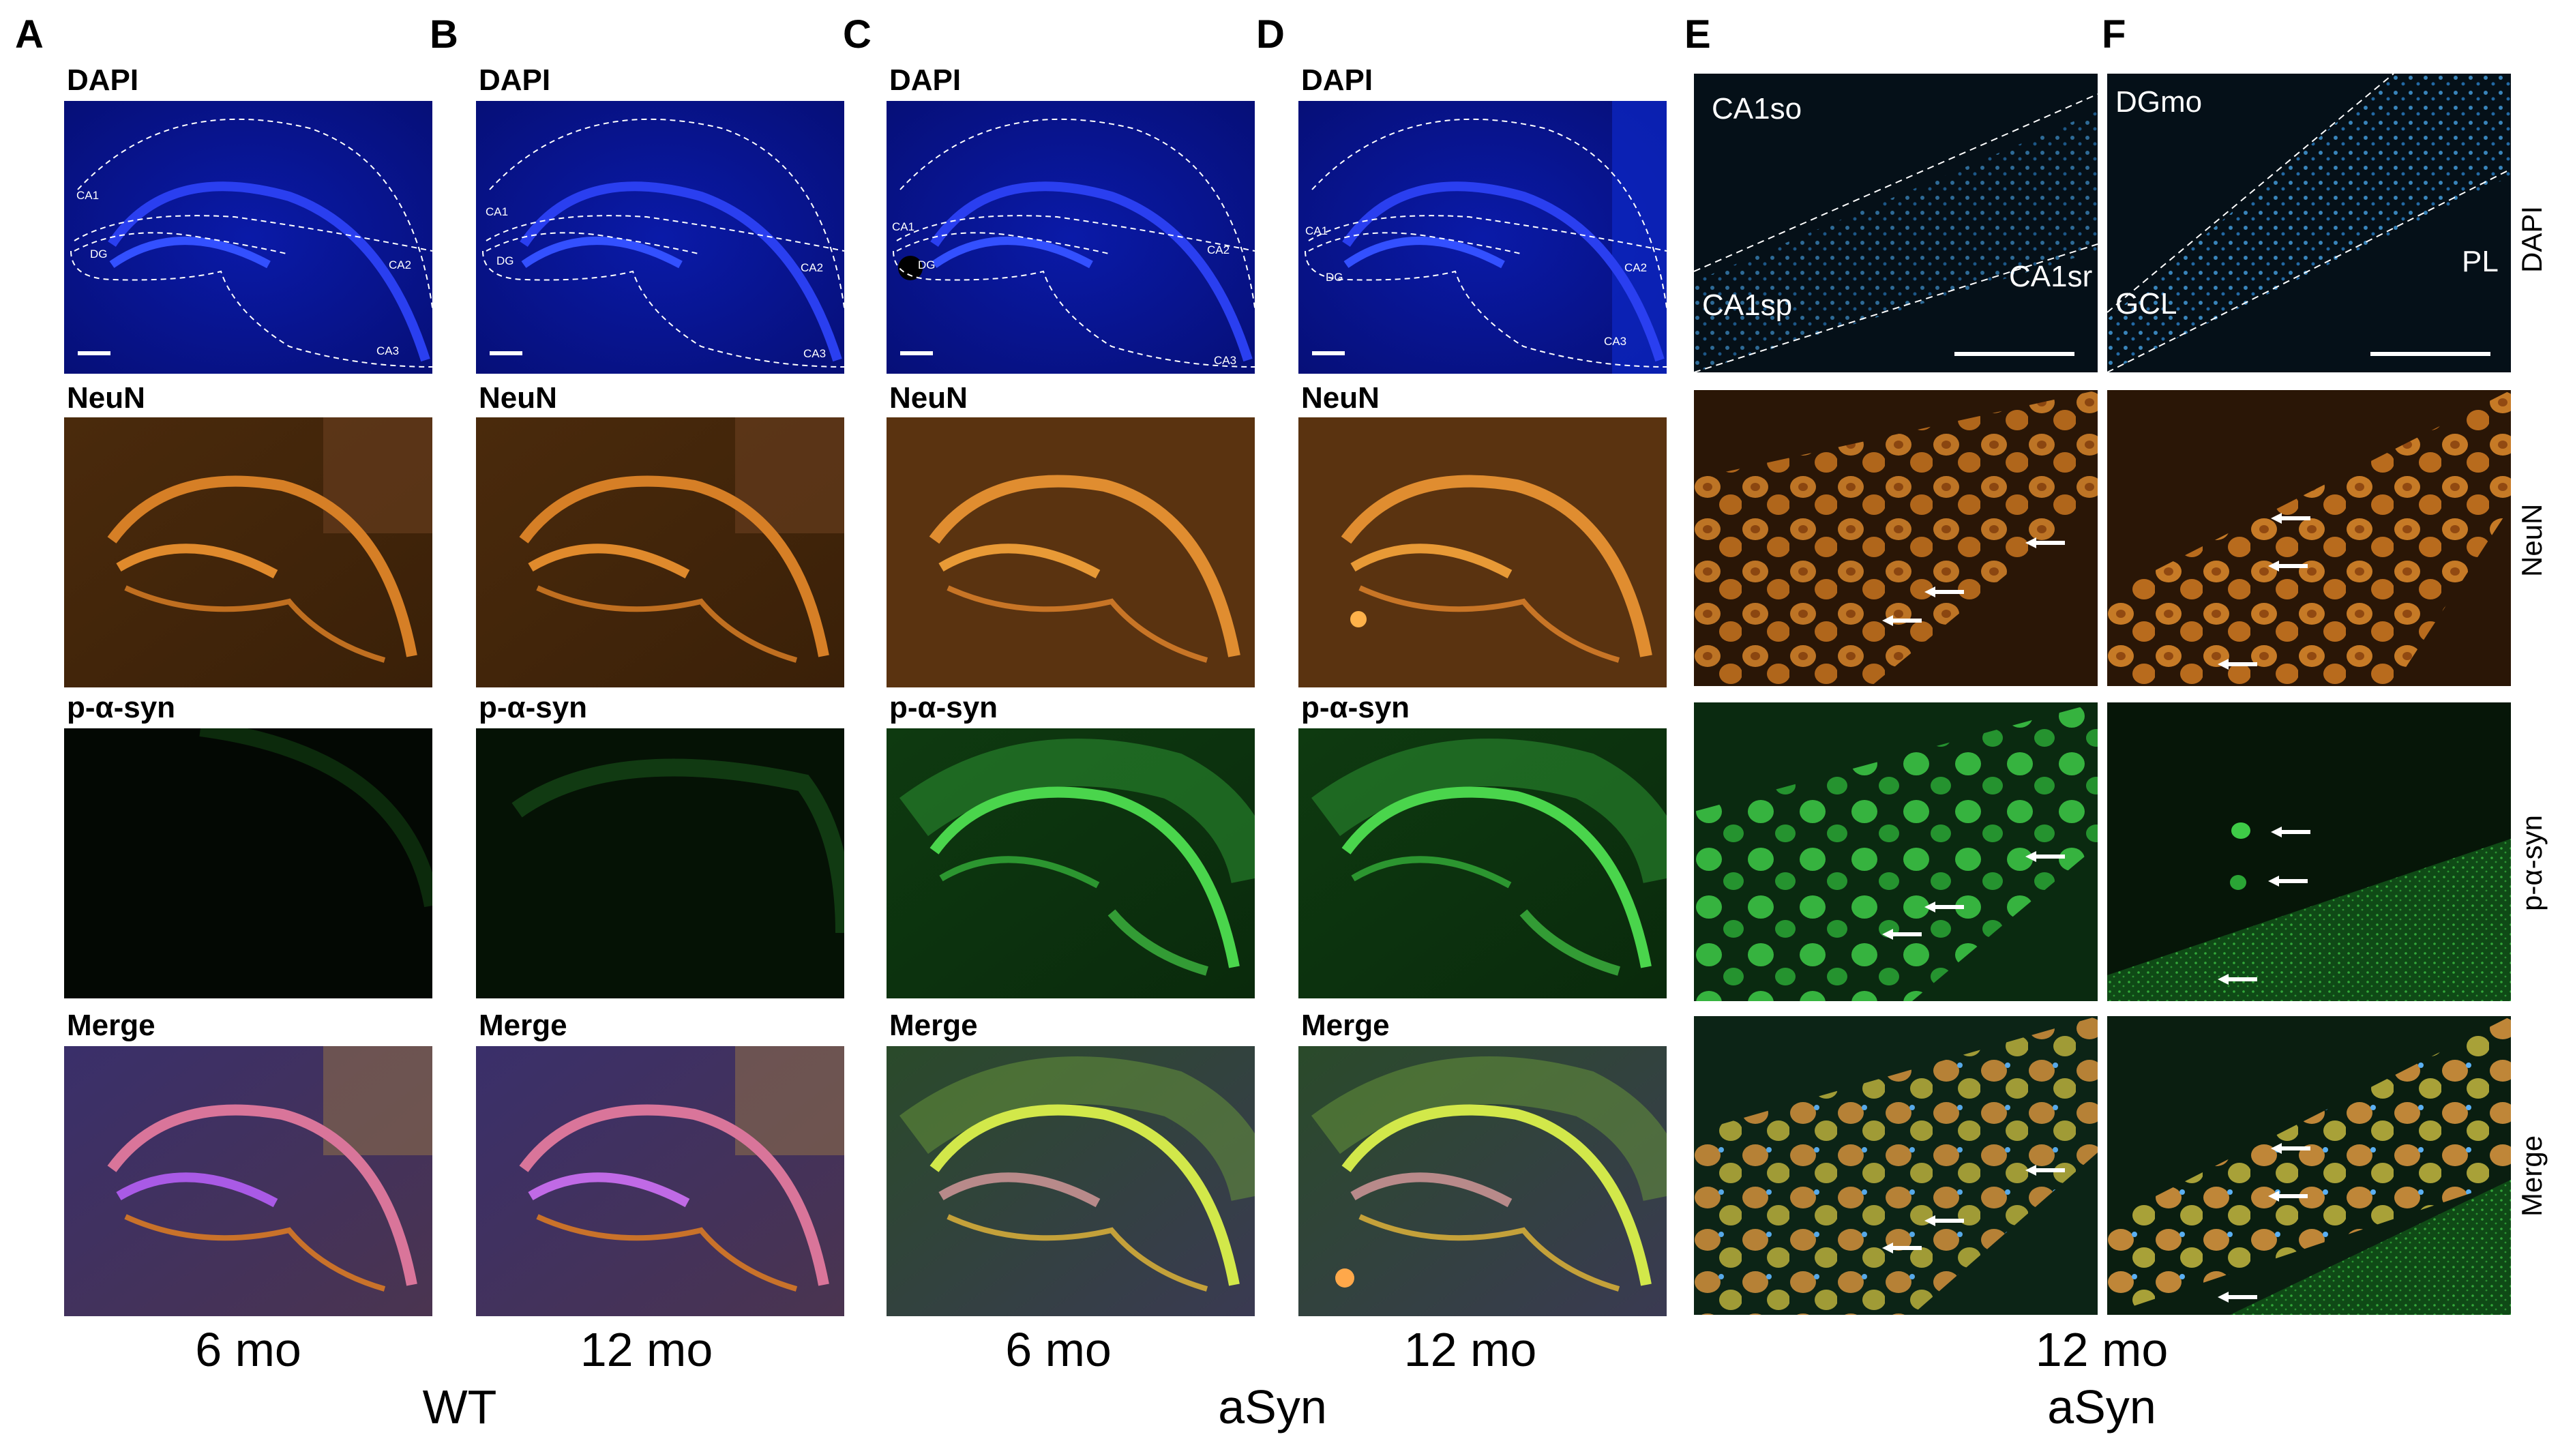  Describe the element at coordinates (2309, 851) in the screenshot. I see `f-pasyn-image` at that location.